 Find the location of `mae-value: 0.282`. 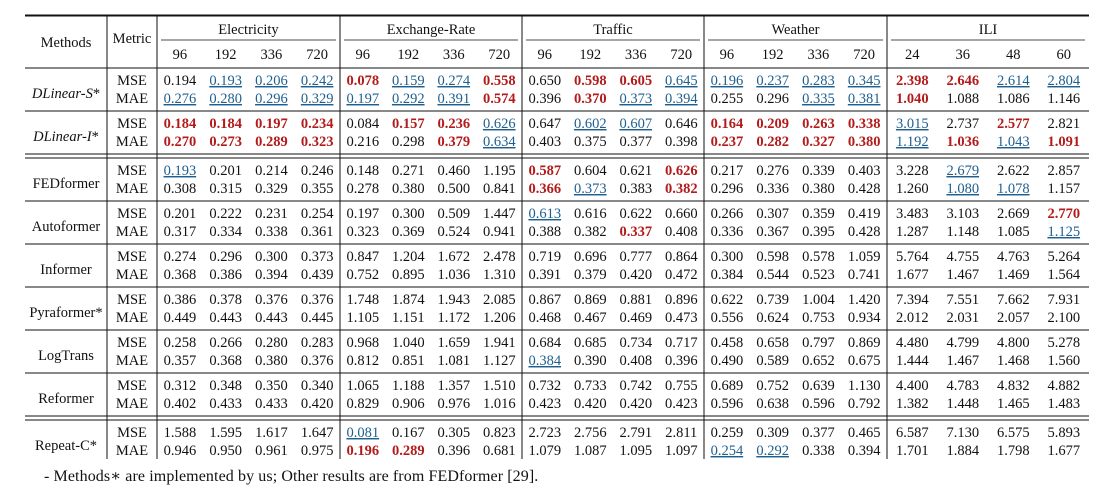

mae-value: 0.282 is located at coordinates (772, 142).